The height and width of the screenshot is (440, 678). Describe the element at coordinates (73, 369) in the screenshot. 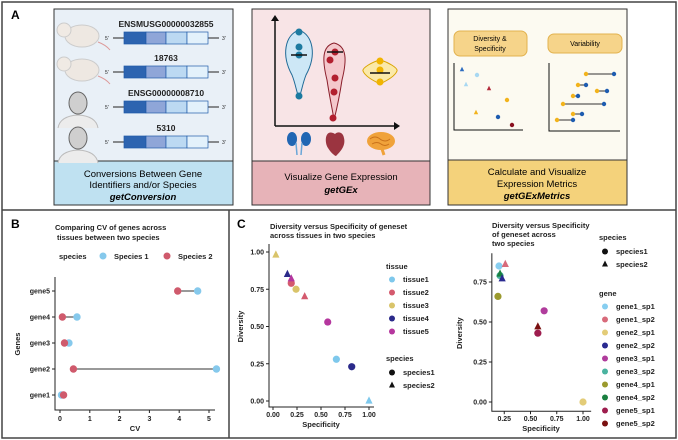

I see `point-species2` at that location.